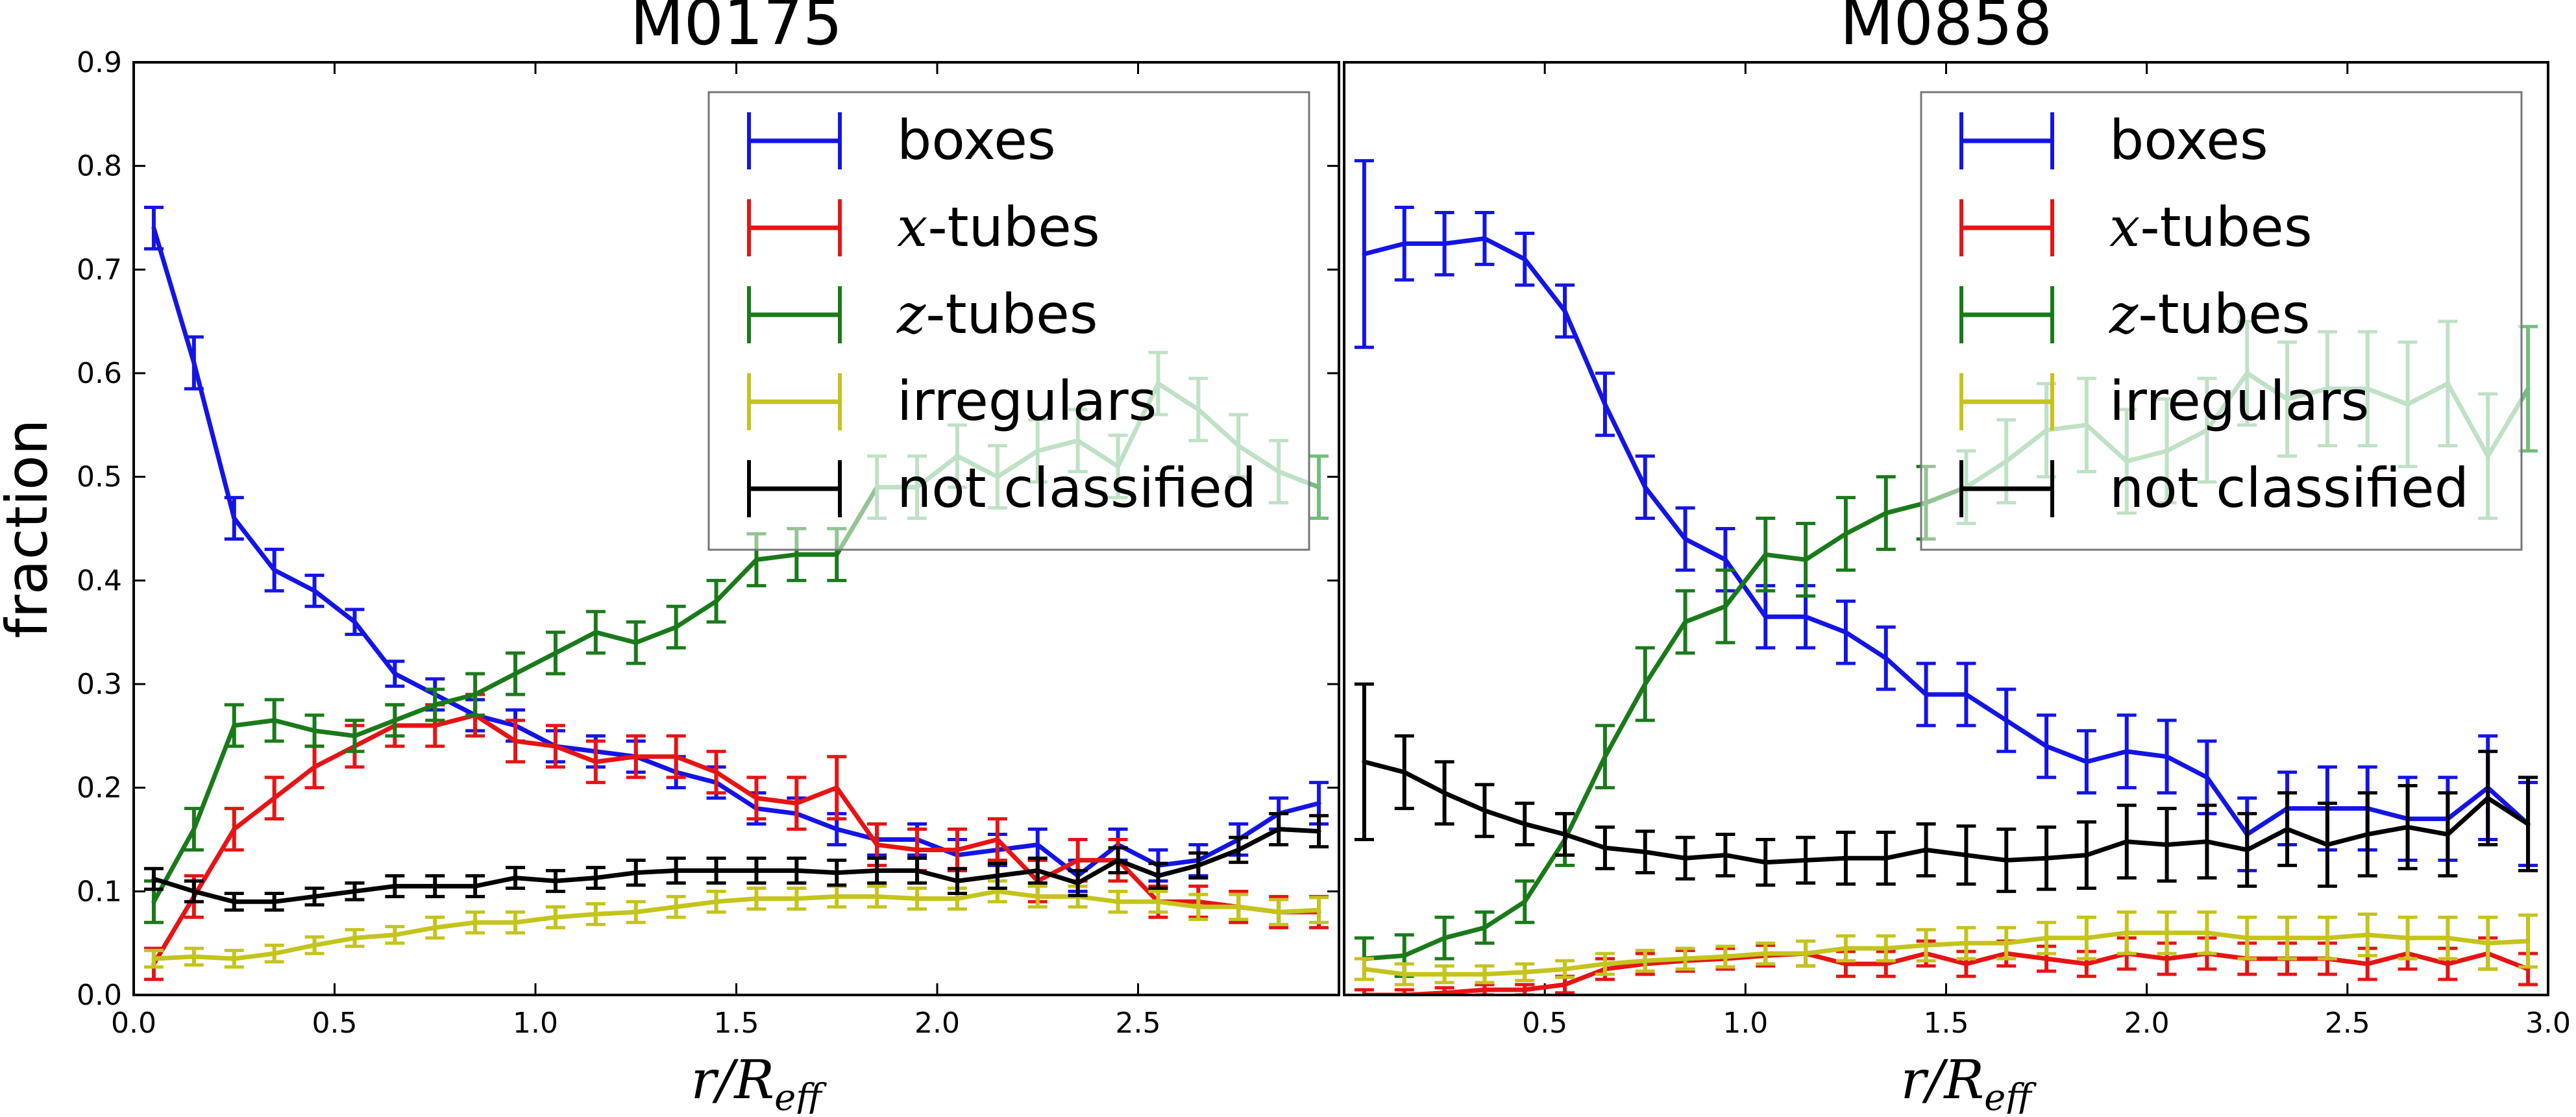 The width and height of the screenshot is (2576, 1117). Describe the element at coordinates (759, 1081) in the screenshot. I see `x-axis-label: r/Reff` at that location.